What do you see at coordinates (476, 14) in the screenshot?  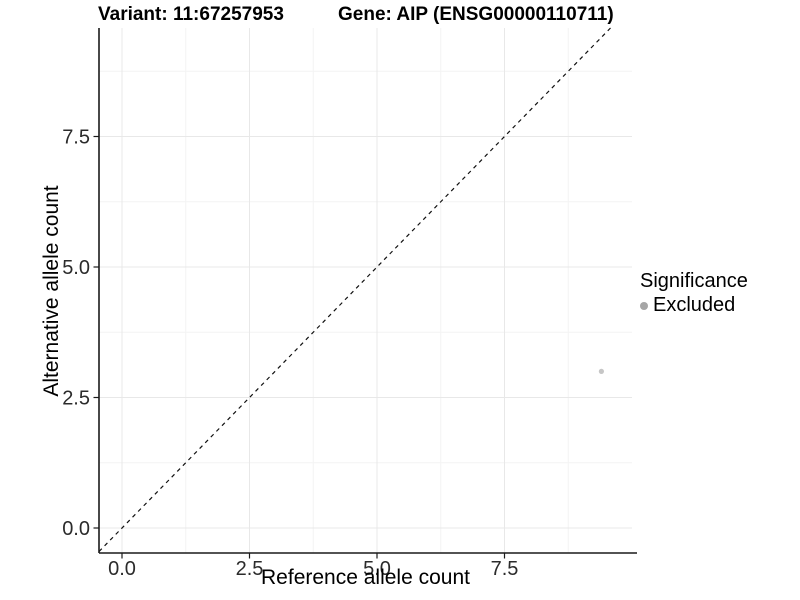 I see `plot-title-gene: Gene: AIP (ENSG00000110711)` at bounding box center [476, 14].